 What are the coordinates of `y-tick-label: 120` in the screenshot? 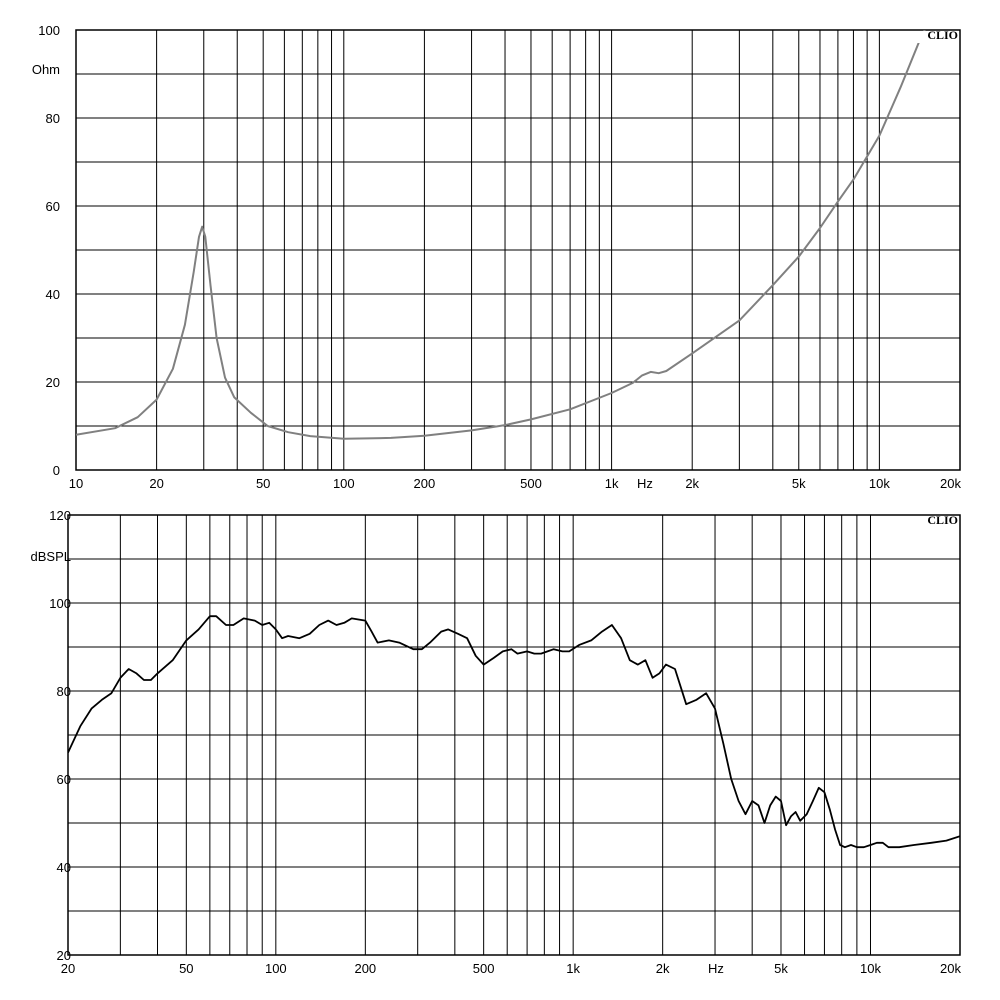 It's located at (60, 515).